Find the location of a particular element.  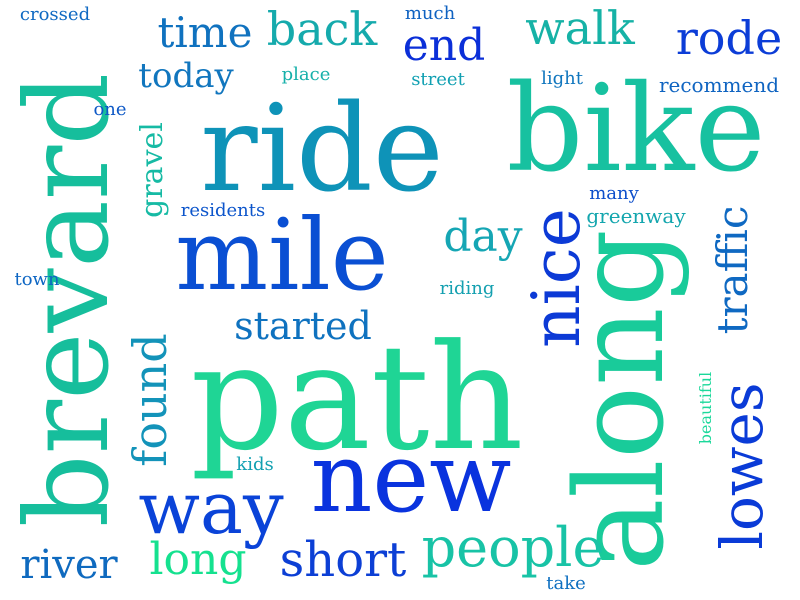

word-place: place is located at coordinates (306, 74).